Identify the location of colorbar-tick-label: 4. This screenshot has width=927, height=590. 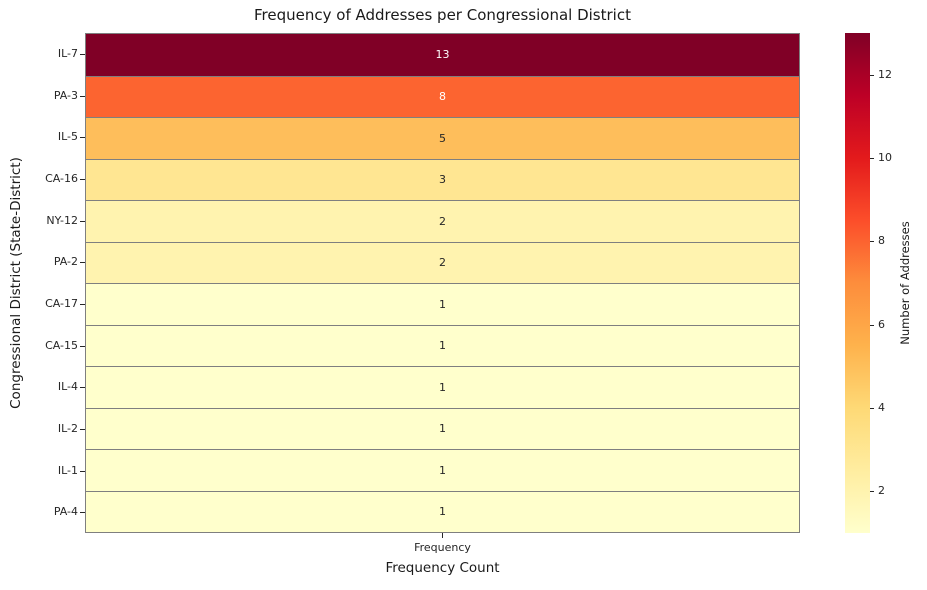
(881, 407).